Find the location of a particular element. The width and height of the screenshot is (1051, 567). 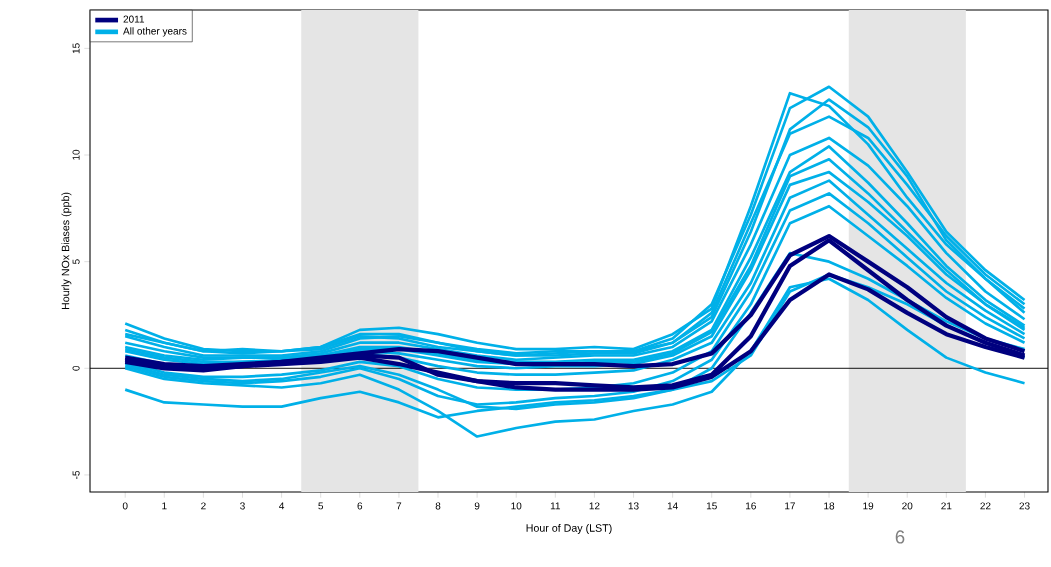

x-tick-label: 4 is located at coordinates (282, 506).